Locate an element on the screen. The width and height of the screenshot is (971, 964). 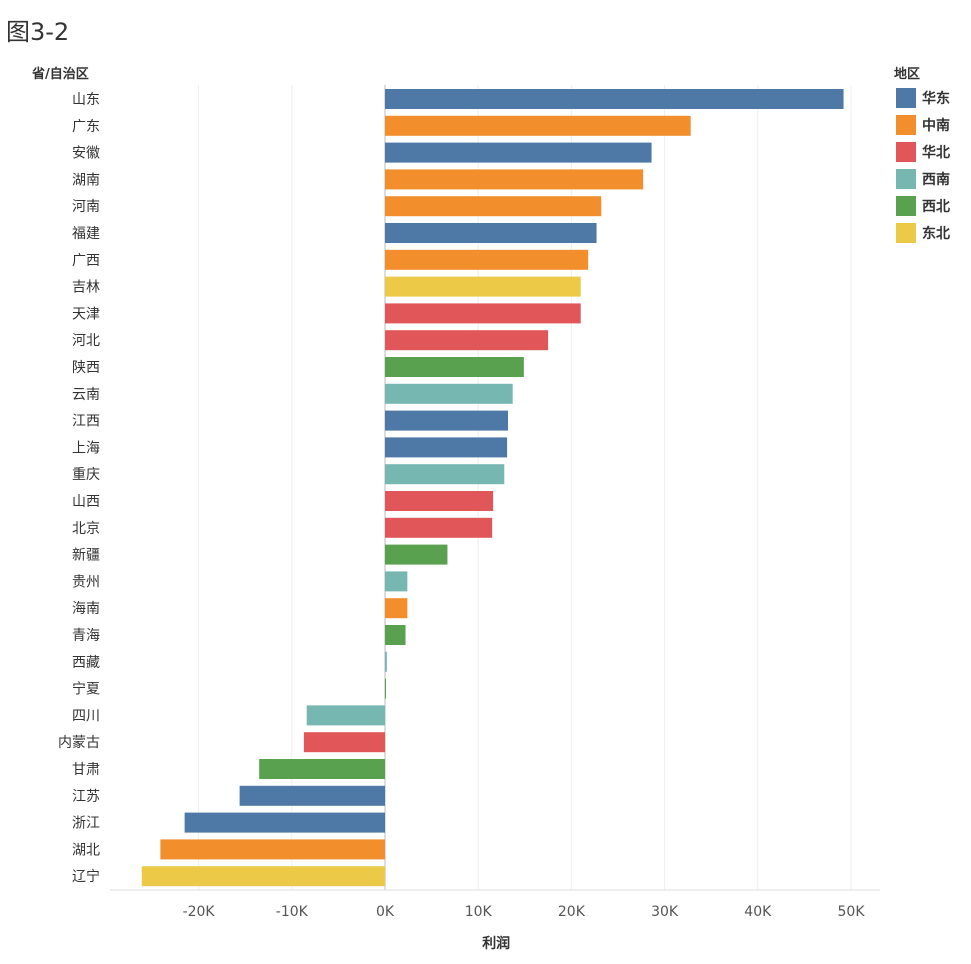
bar-甘肃 is located at coordinates (322, 769).